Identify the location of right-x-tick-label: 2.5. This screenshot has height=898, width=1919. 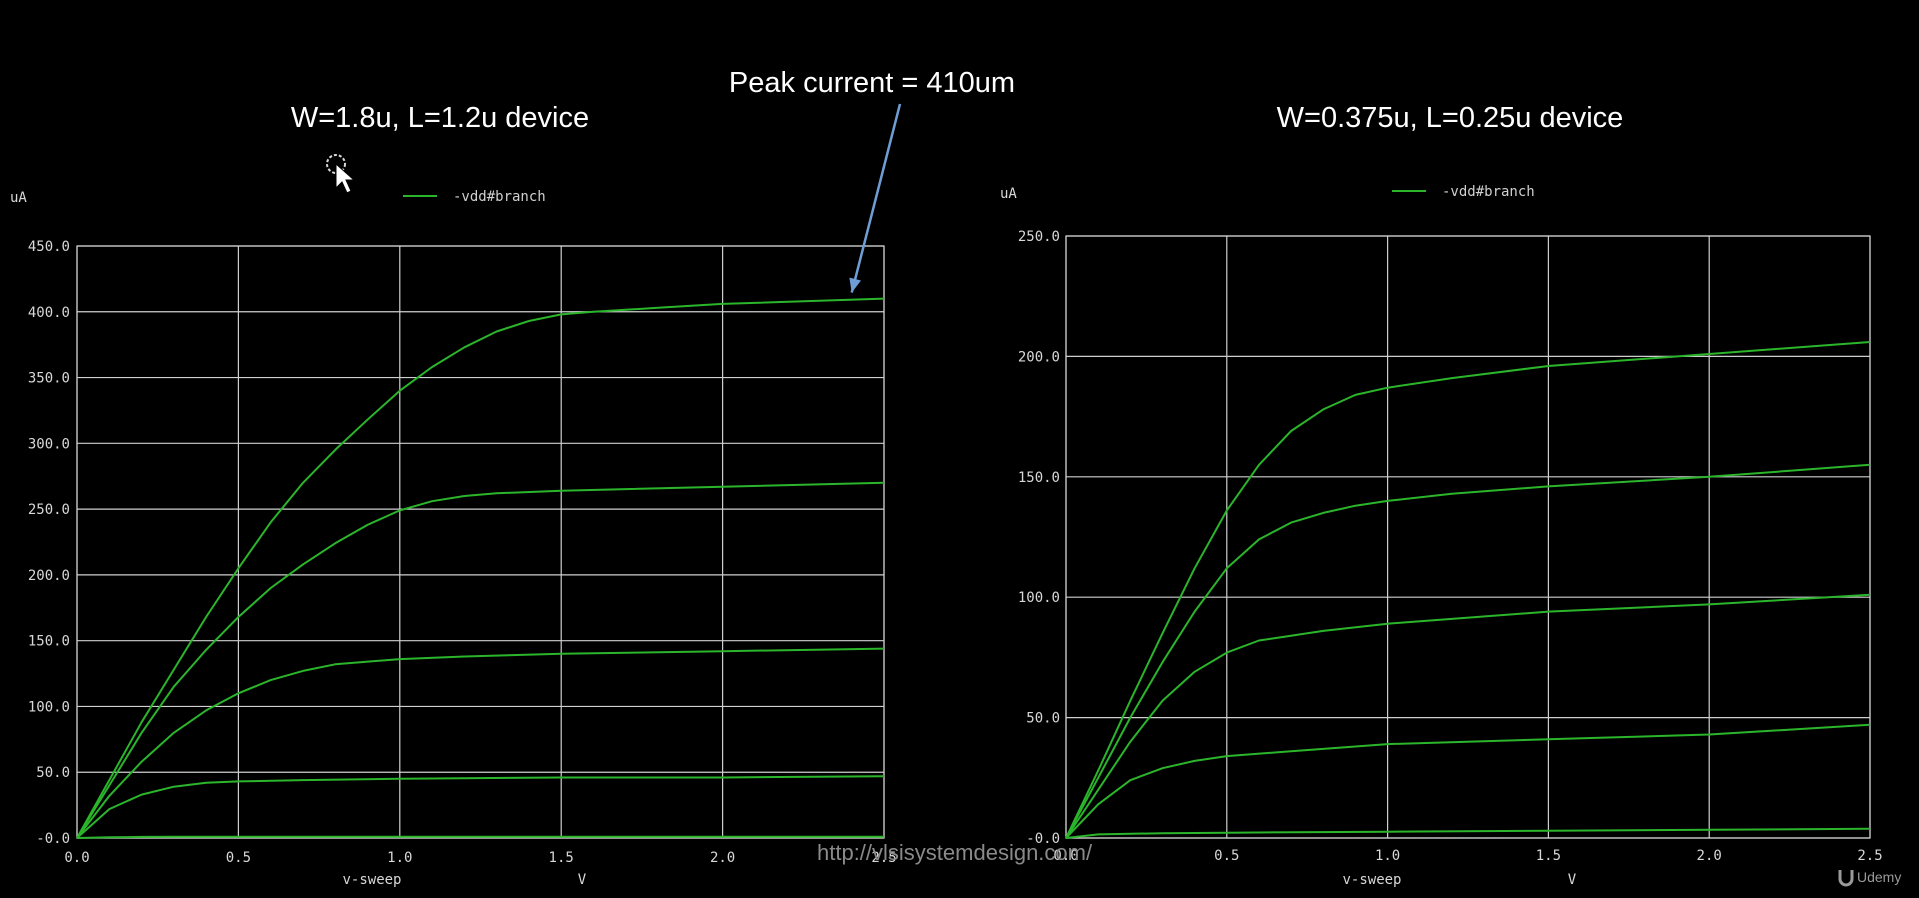
(1869, 856).